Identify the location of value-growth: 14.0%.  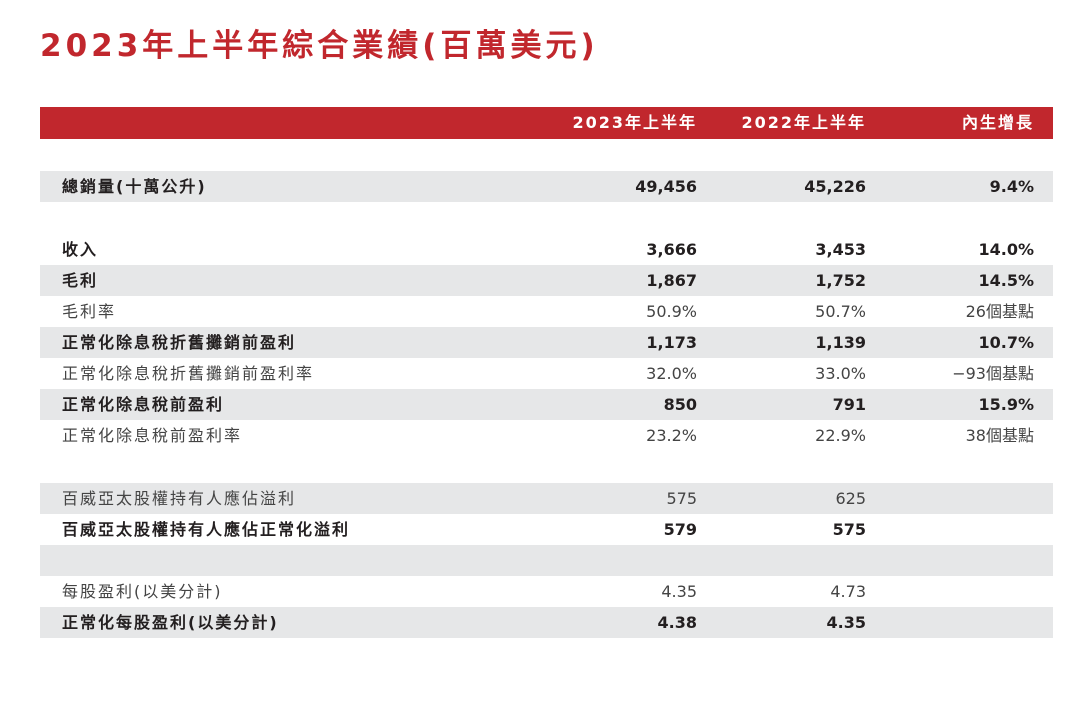
(1006, 249).